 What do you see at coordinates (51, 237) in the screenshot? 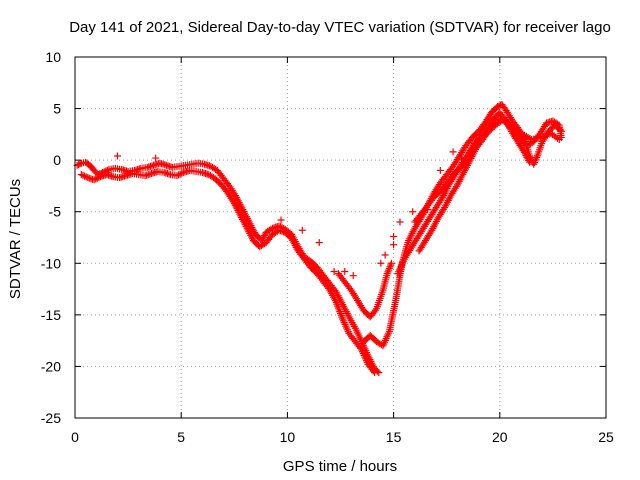
I see `y-tick-labels: -25 -20 -15 -10 -5 0 5 10` at bounding box center [51, 237].